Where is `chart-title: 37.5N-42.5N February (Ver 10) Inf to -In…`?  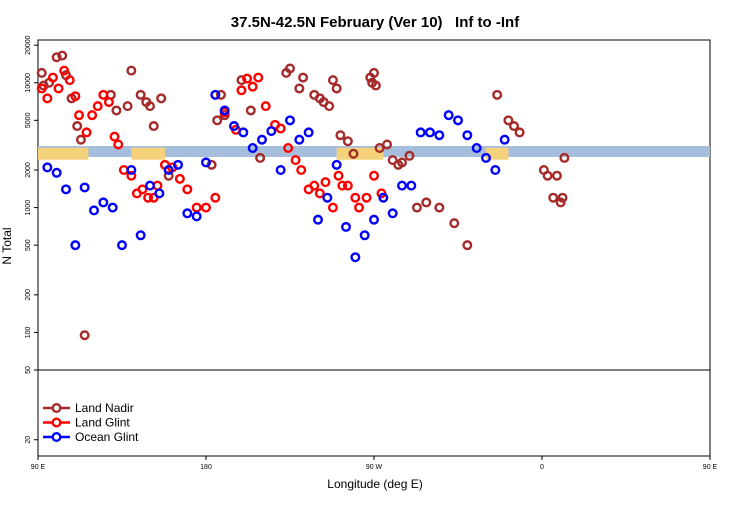 chart-title: 37.5N-42.5N February (Ver 10) Inf to -In… is located at coordinates (375, 22).